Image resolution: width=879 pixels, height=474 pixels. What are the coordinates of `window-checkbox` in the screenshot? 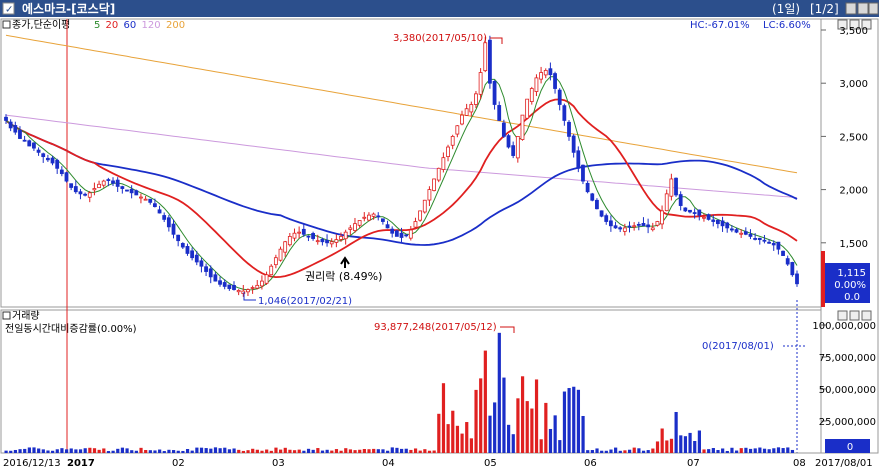 It's located at (8, 8).